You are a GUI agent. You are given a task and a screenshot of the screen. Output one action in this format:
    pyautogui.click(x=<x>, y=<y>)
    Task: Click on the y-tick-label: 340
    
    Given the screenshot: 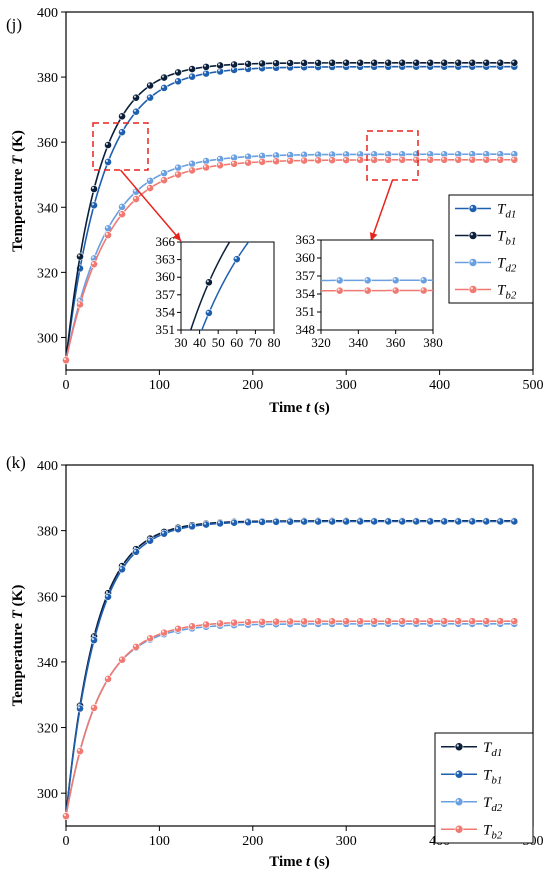 What is the action you would take?
    pyautogui.click(x=47, y=663)
    